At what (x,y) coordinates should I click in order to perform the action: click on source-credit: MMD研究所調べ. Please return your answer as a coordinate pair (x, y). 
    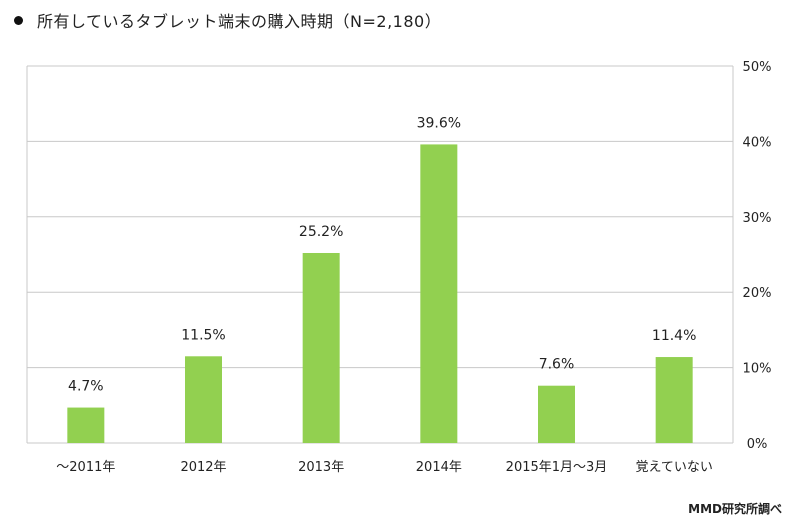
    Looking at the image, I should click on (735, 509).